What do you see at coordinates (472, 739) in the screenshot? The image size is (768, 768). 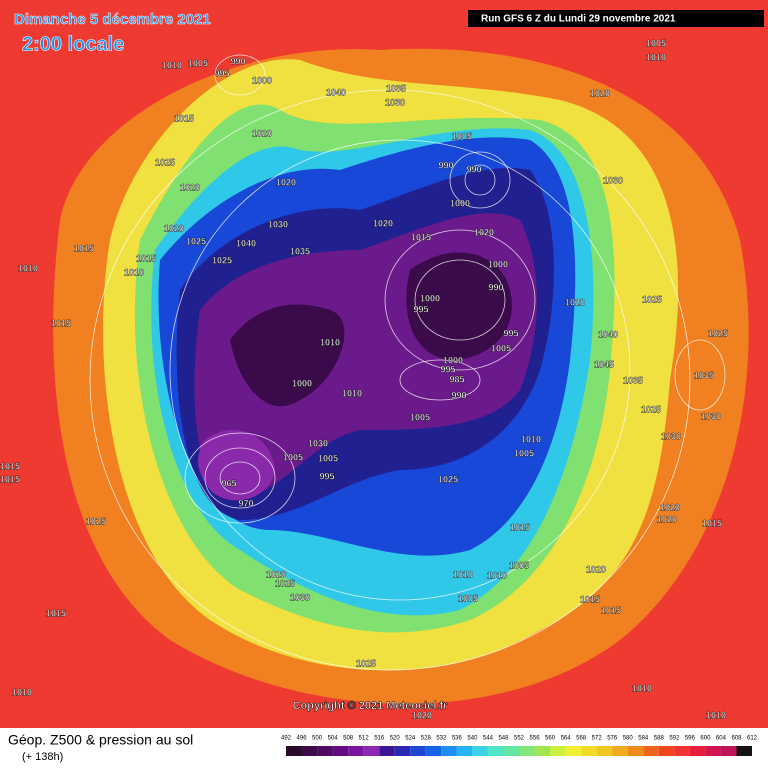 I see `legend-tick-label: 540` at bounding box center [472, 739].